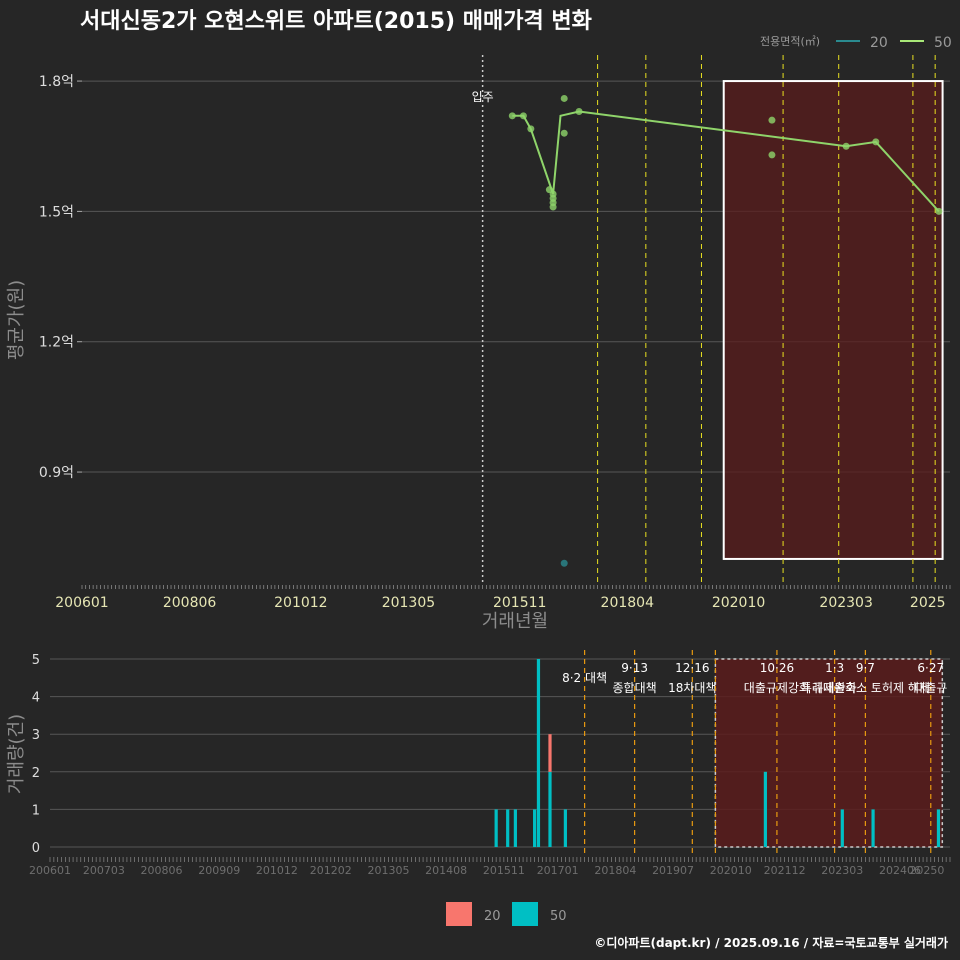 The image size is (960, 960). What do you see at coordinates (900, 870) in the screenshot?
I see `volume-x-tick-label: 202406` at bounding box center [900, 870].